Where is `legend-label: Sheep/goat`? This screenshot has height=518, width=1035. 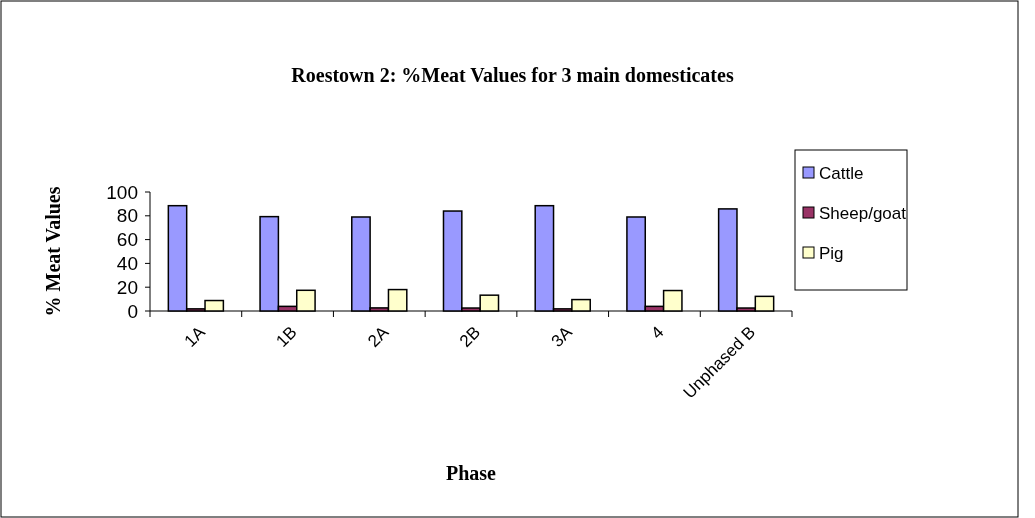 legend-label: Sheep/goat is located at coordinates (863, 213).